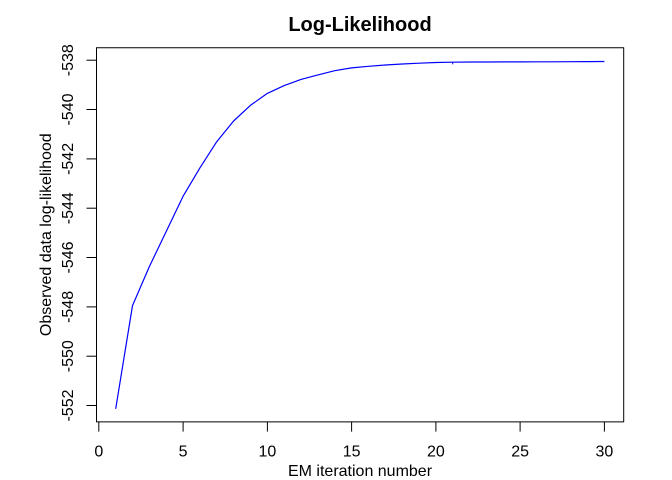 The height and width of the screenshot is (480, 672). What do you see at coordinates (68, 257) in the screenshot?
I see `svg-text: -546` at bounding box center [68, 257].